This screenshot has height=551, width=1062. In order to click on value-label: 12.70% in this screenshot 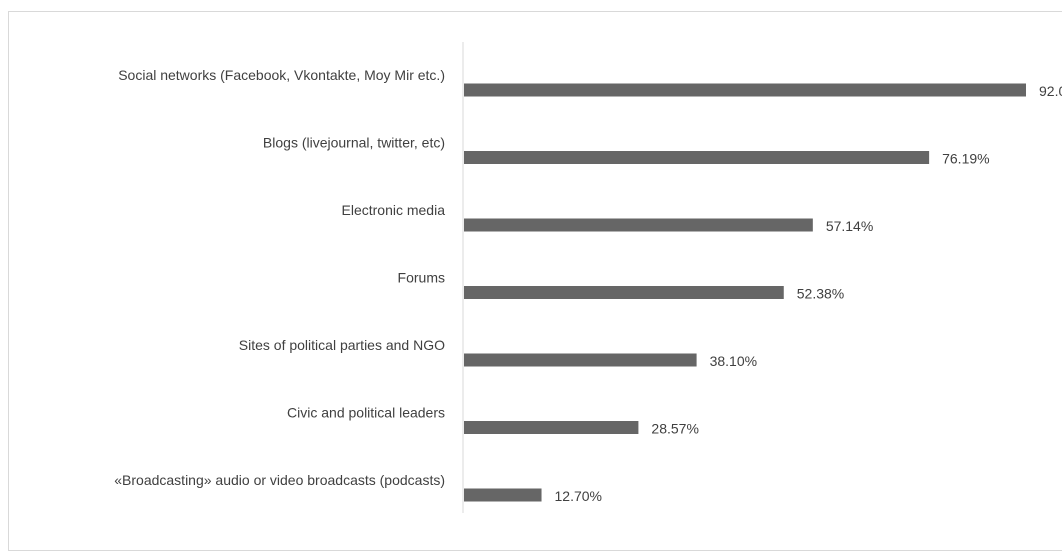, I will do `click(578, 496)`.